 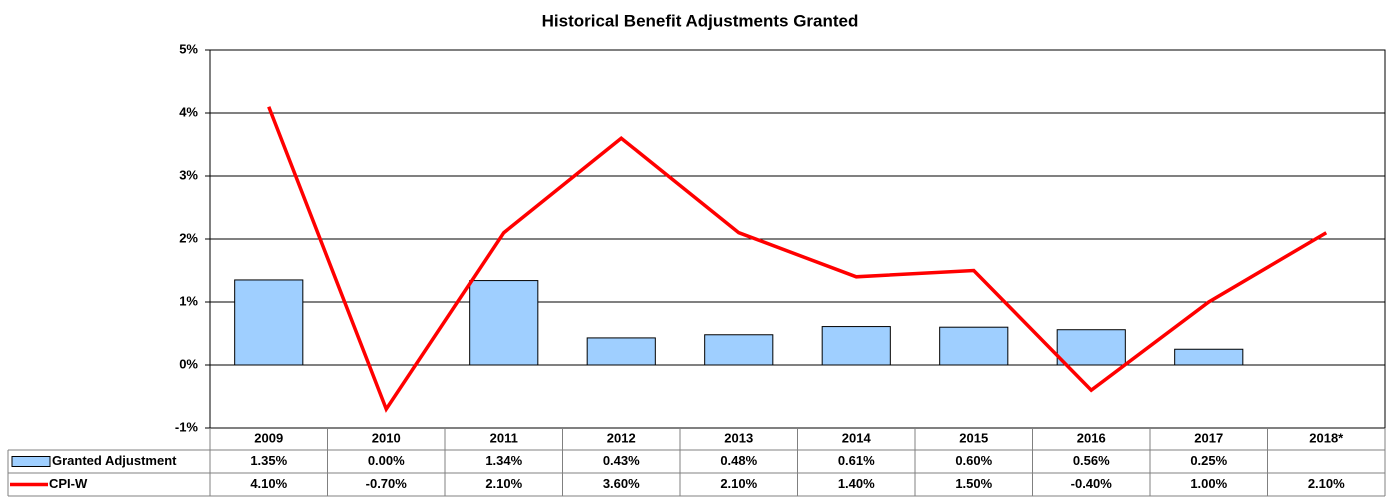 I want to click on y-tick-label: 4%, so click(x=188, y=111).